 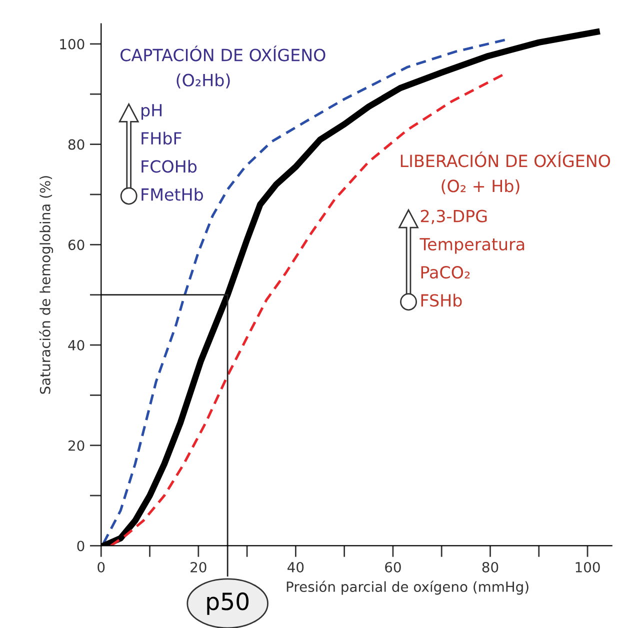 What do you see at coordinates (172, 194) in the screenshot?
I see `annotation: FMetHb` at bounding box center [172, 194].